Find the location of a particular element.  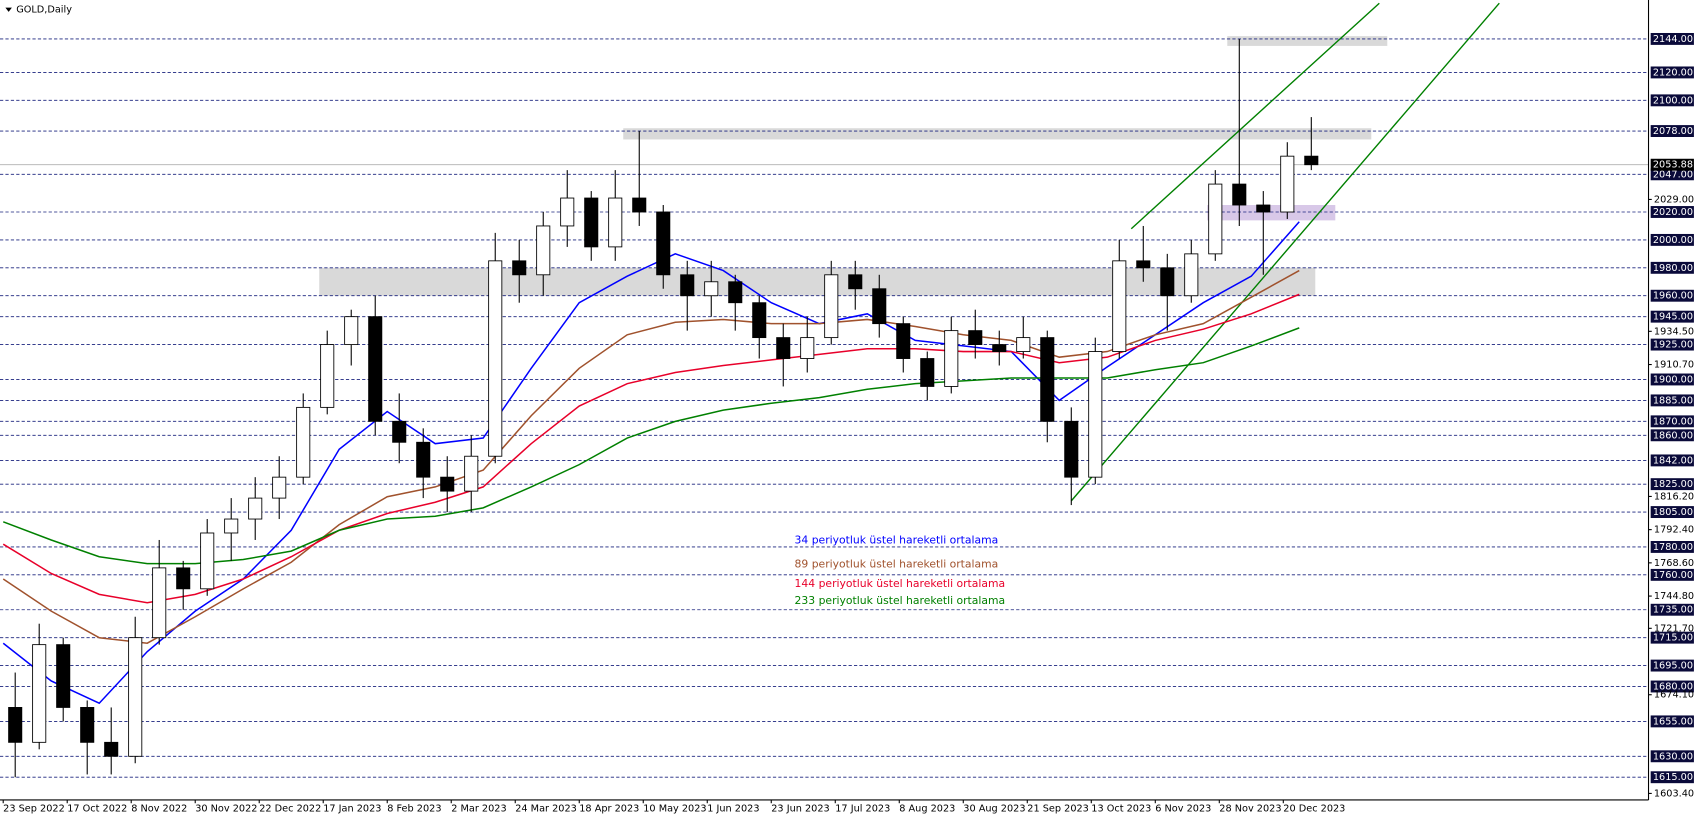

level-label: 1715.00 is located at coordinates (1673, 638).